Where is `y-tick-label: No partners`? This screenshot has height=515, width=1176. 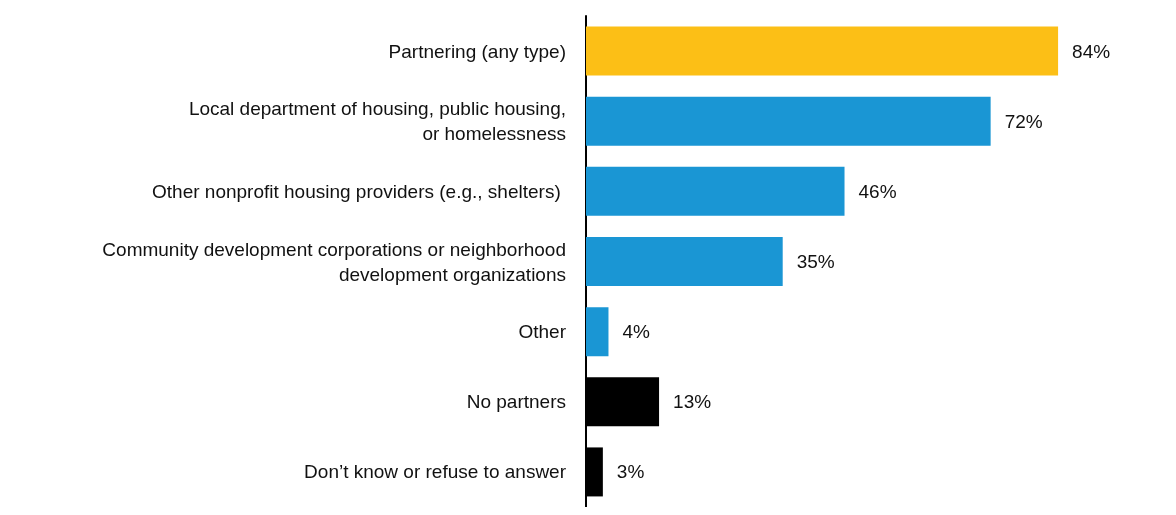 y-tick-label: No partners is located at coordinates (516, 402).